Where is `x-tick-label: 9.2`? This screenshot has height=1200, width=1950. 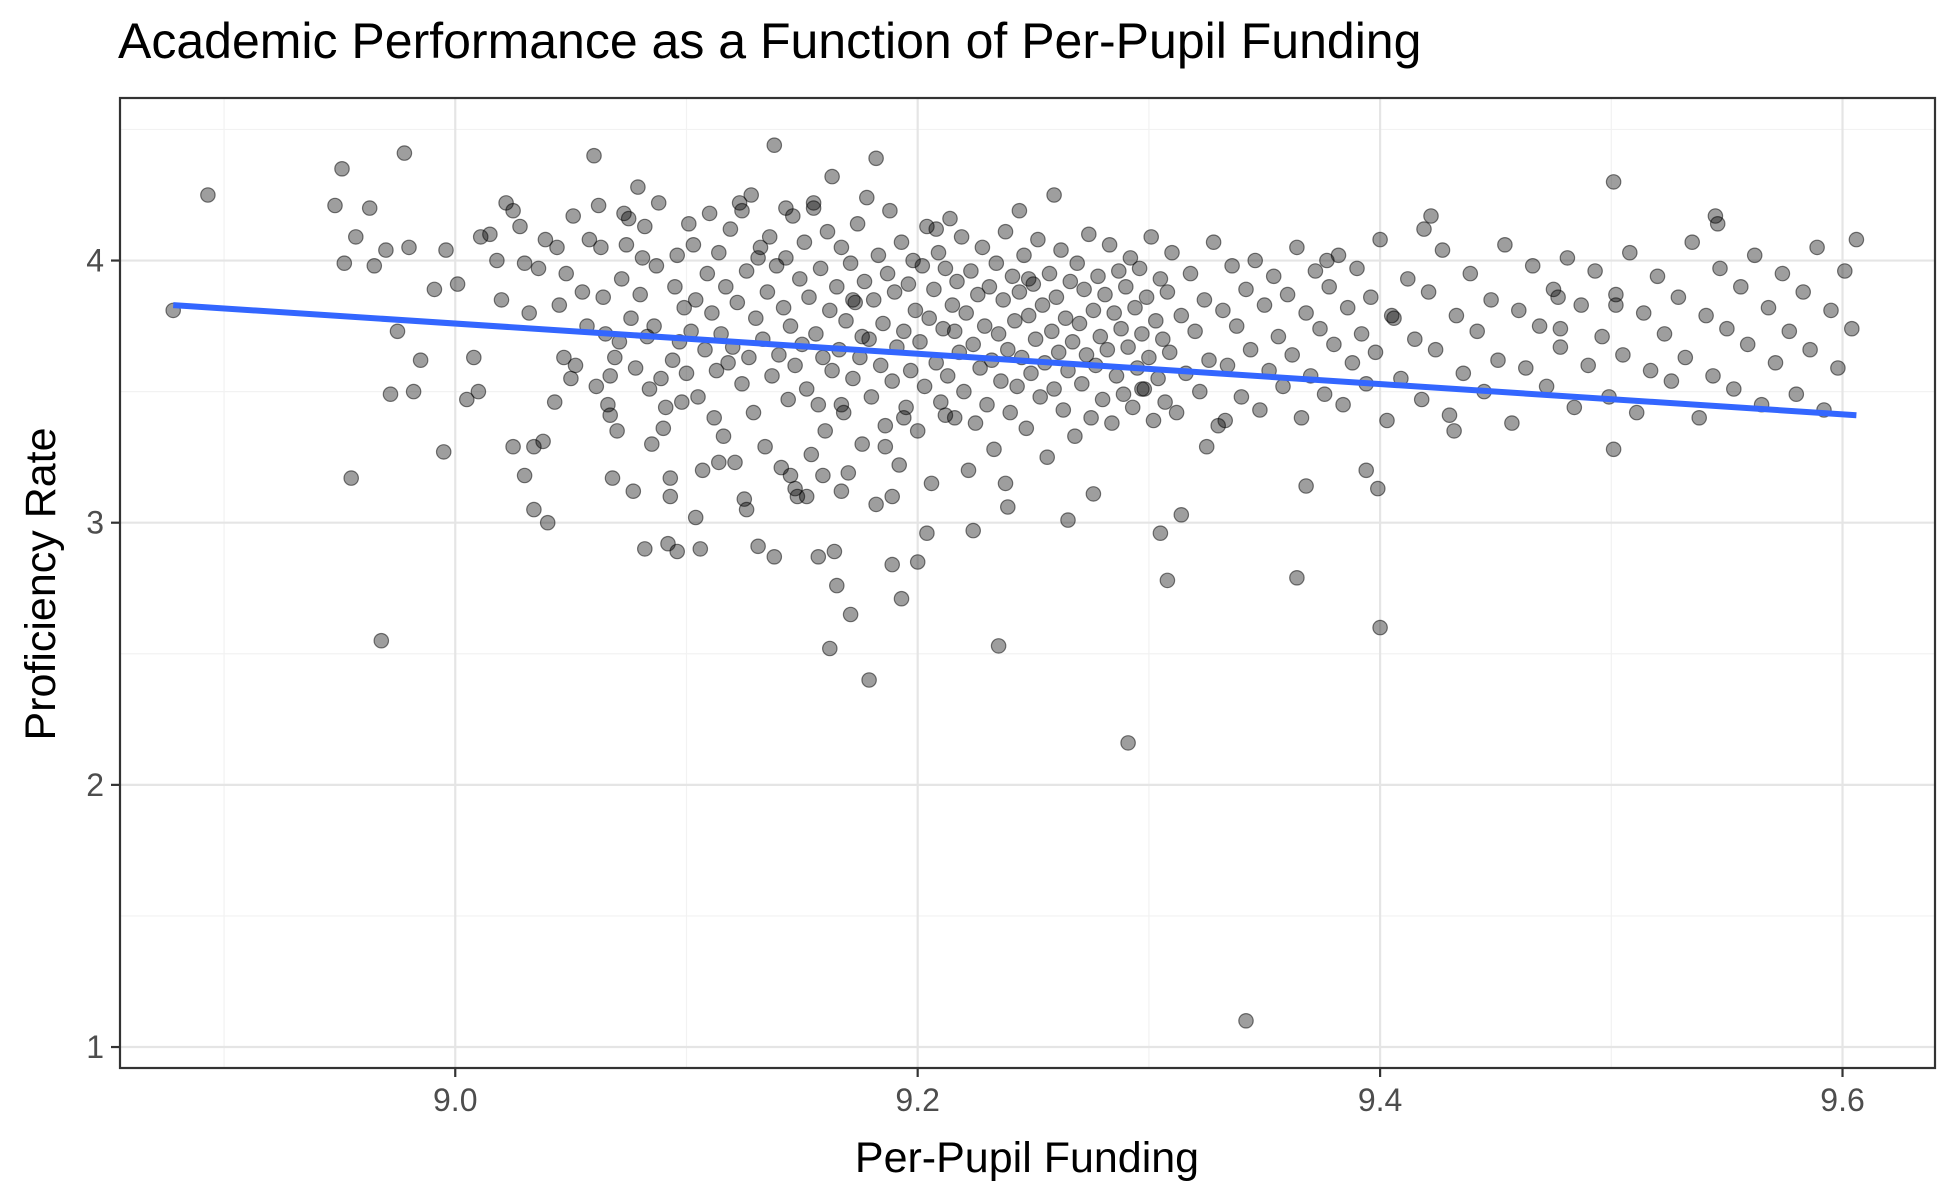 x-tick-label: 9.2 is located at coordinates (917, 1100).